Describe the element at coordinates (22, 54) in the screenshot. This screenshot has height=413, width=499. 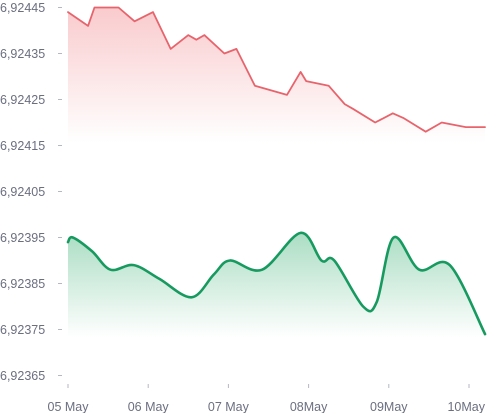
I see `y-tick-label: 6,92435` at that location.